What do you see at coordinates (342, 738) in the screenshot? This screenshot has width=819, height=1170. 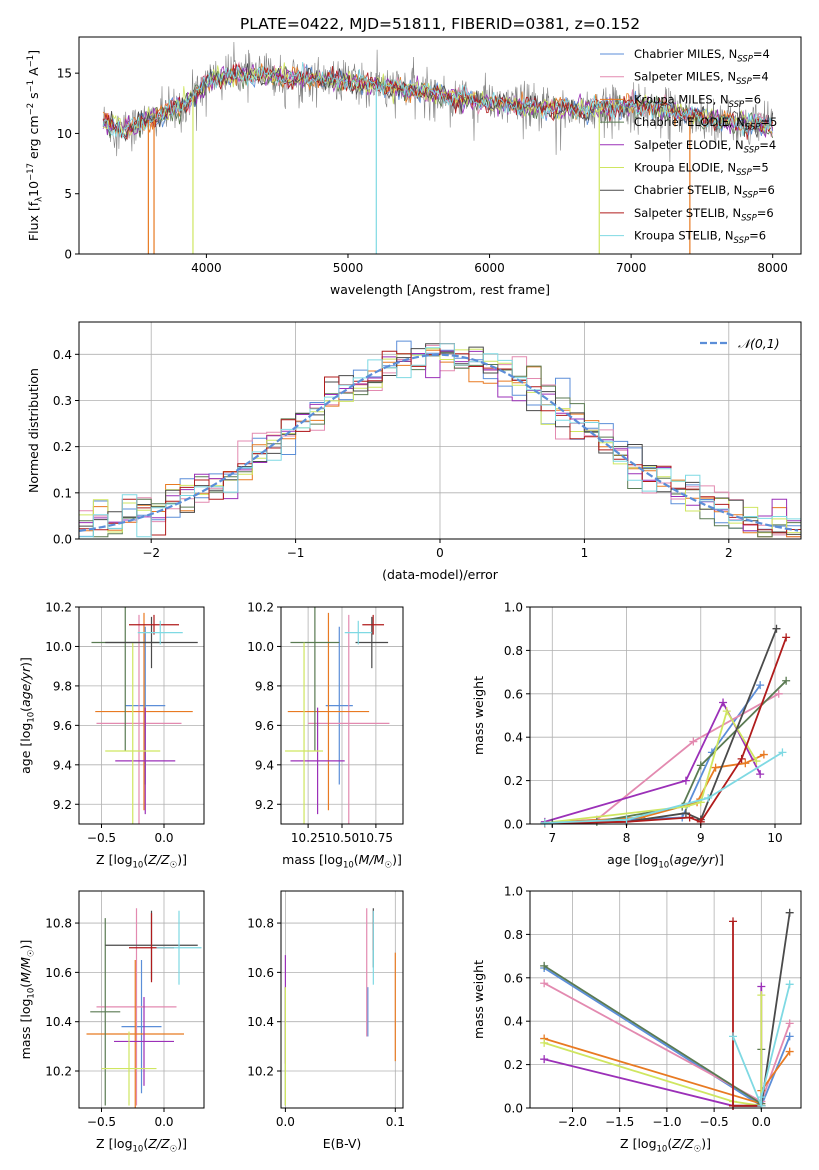 I see `age_vs_mass-panel: mass [log10​(M/M☉​)]` at bounding box center [342, 738].